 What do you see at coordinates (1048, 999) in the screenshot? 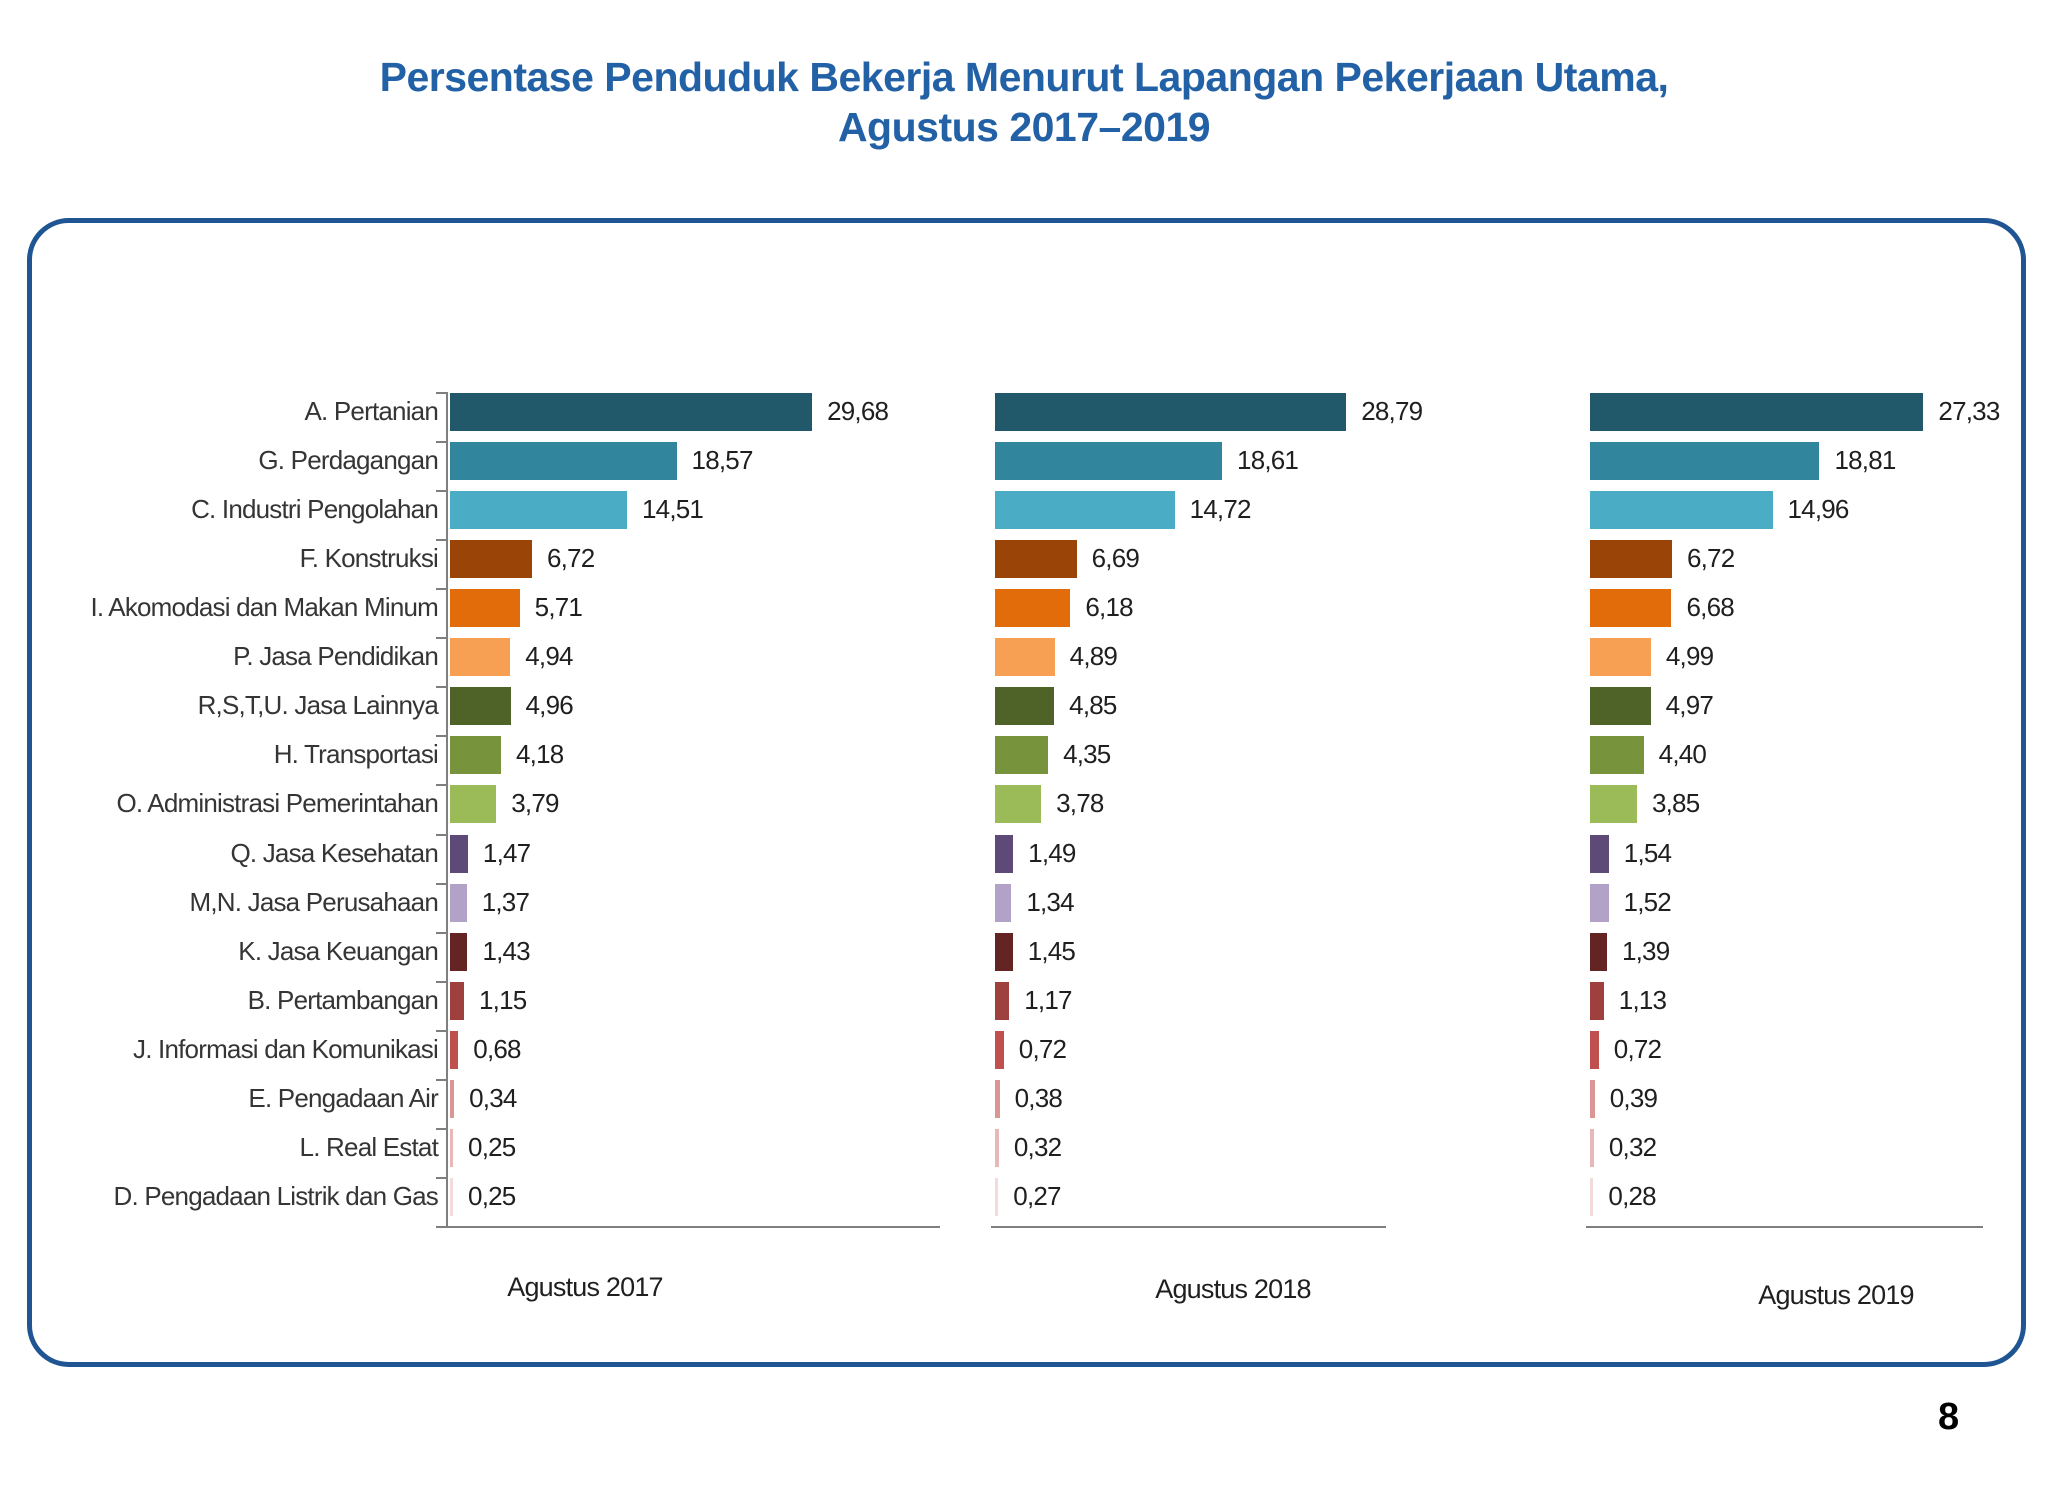
I see `bar-value-label: 1,17` at bounding box center [1048, 999].